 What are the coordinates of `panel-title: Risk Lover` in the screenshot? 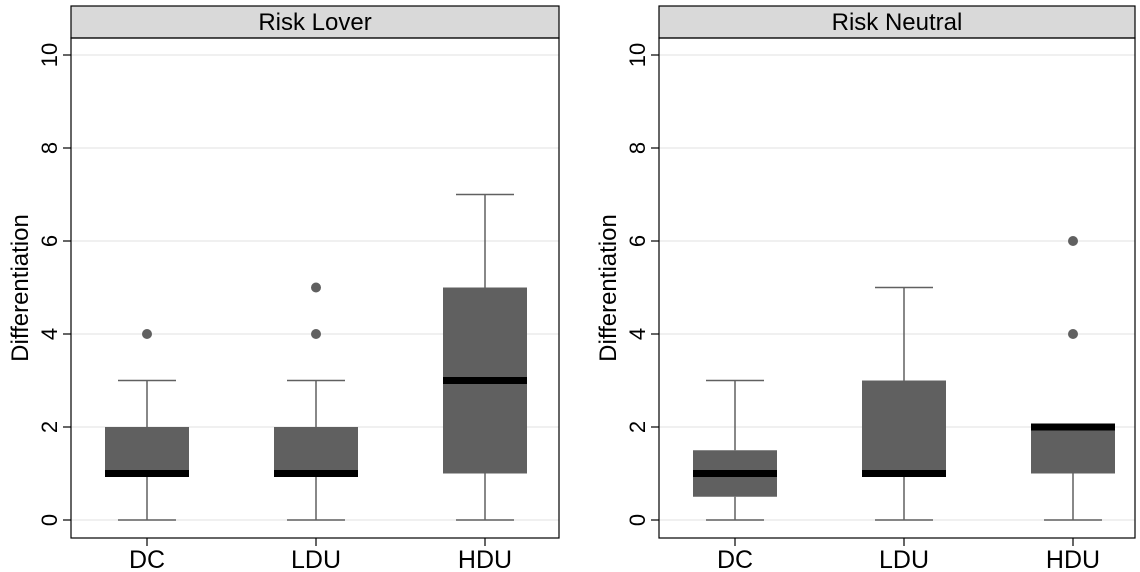 It's located at (314, 22).